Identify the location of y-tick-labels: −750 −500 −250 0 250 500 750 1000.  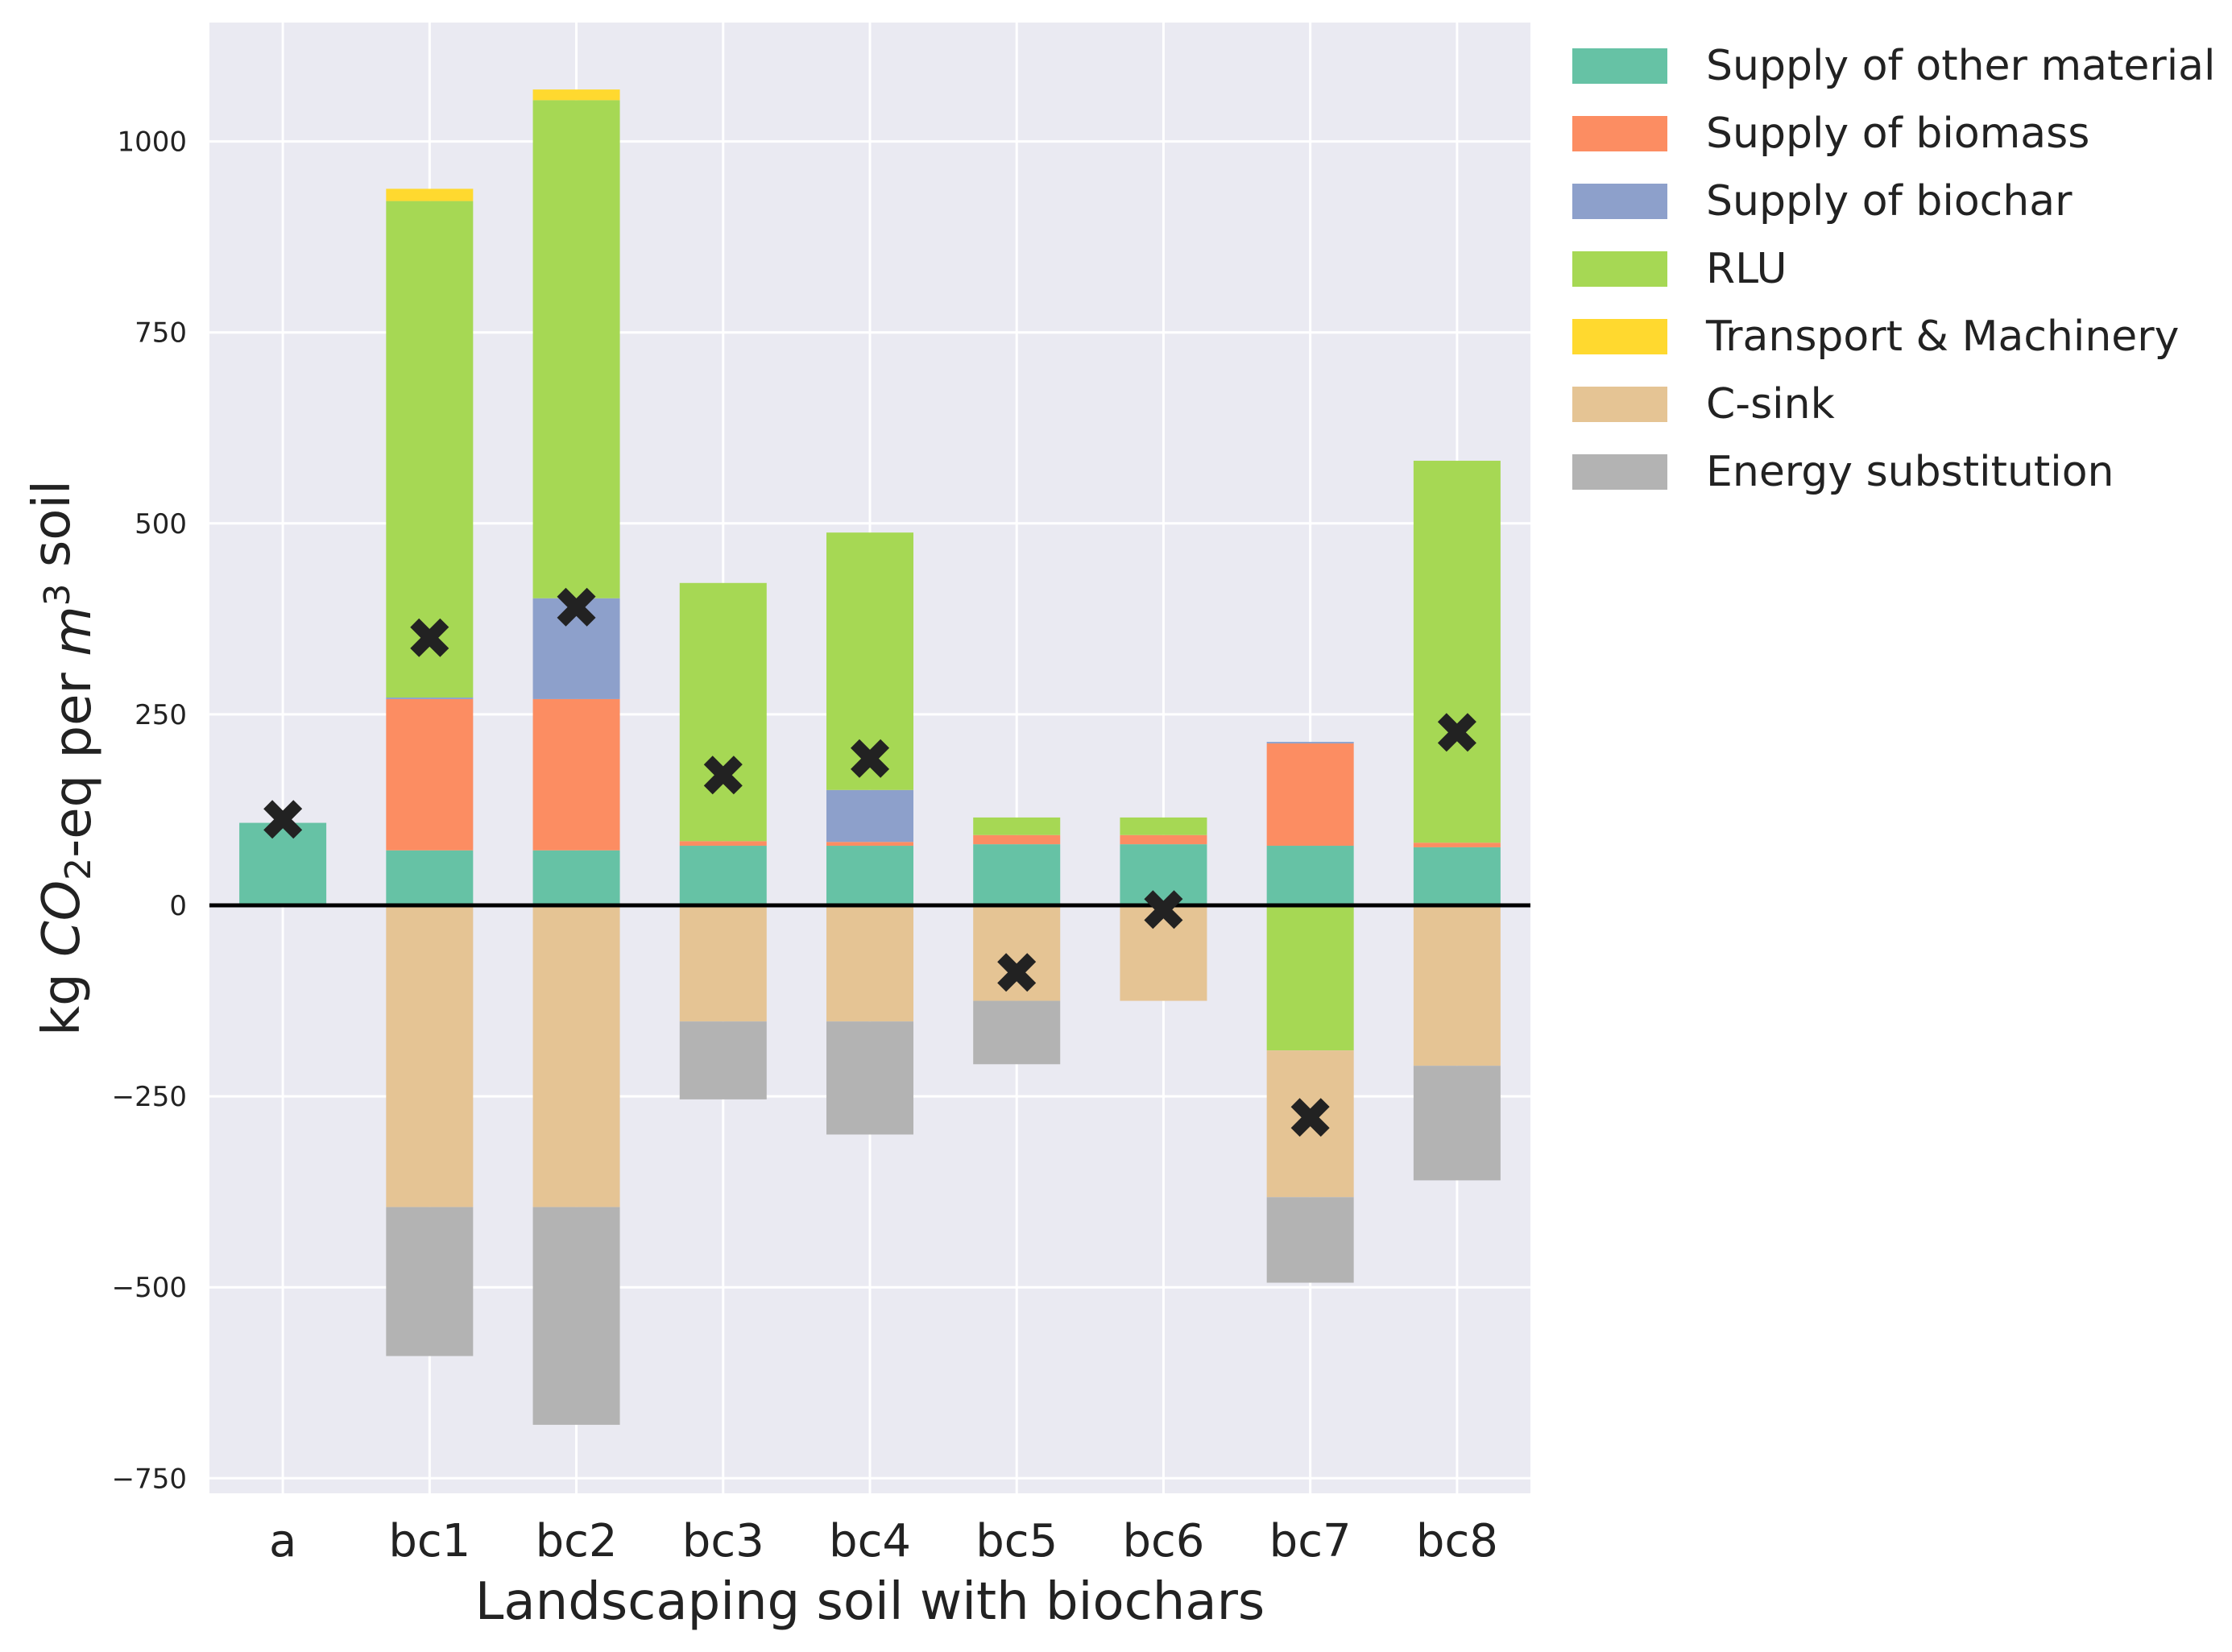
(149, 811).